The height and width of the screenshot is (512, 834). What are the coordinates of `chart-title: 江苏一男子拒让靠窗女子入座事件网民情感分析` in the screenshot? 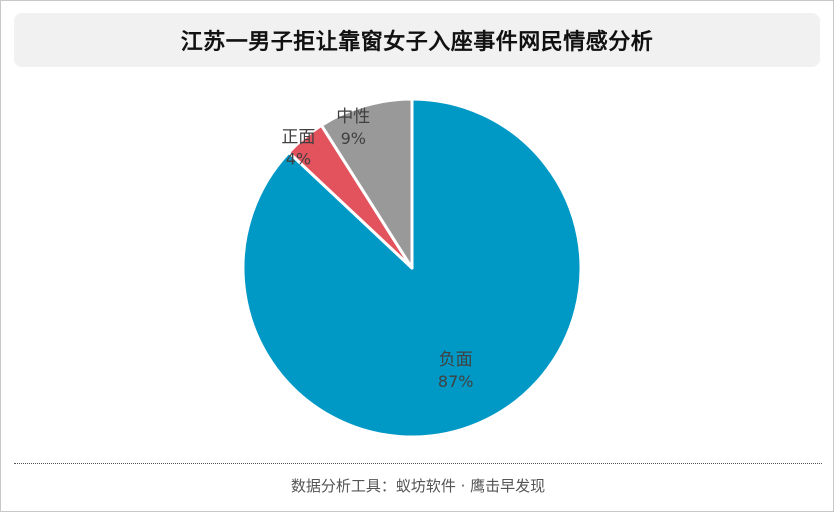 It's located at (417, 42).